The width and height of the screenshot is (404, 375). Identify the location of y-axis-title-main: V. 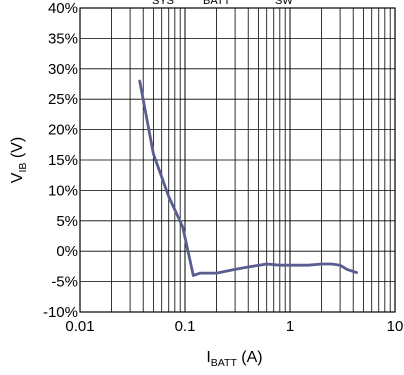
(17, 177).